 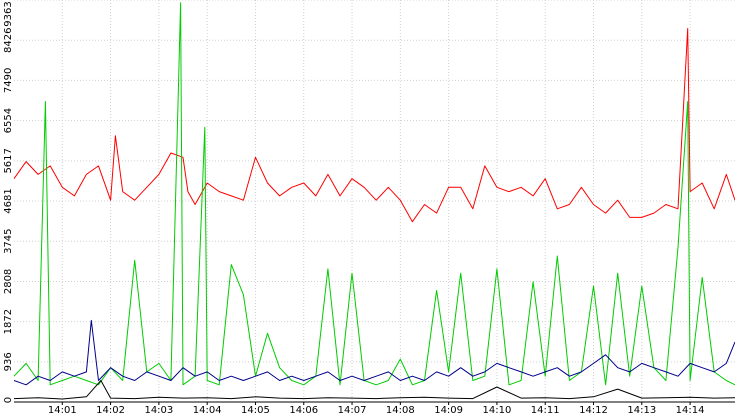 What do you see at coordinates (158, 410) in the screenshot?
I see `x-tick-label: 14:03` at bounding box center [158, 410].